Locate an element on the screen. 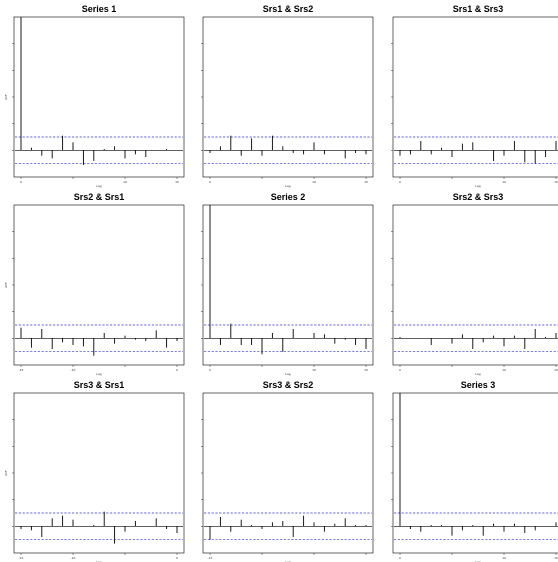  panel-title: Srs1 & Srs2 is located at coordinates (288, 9).